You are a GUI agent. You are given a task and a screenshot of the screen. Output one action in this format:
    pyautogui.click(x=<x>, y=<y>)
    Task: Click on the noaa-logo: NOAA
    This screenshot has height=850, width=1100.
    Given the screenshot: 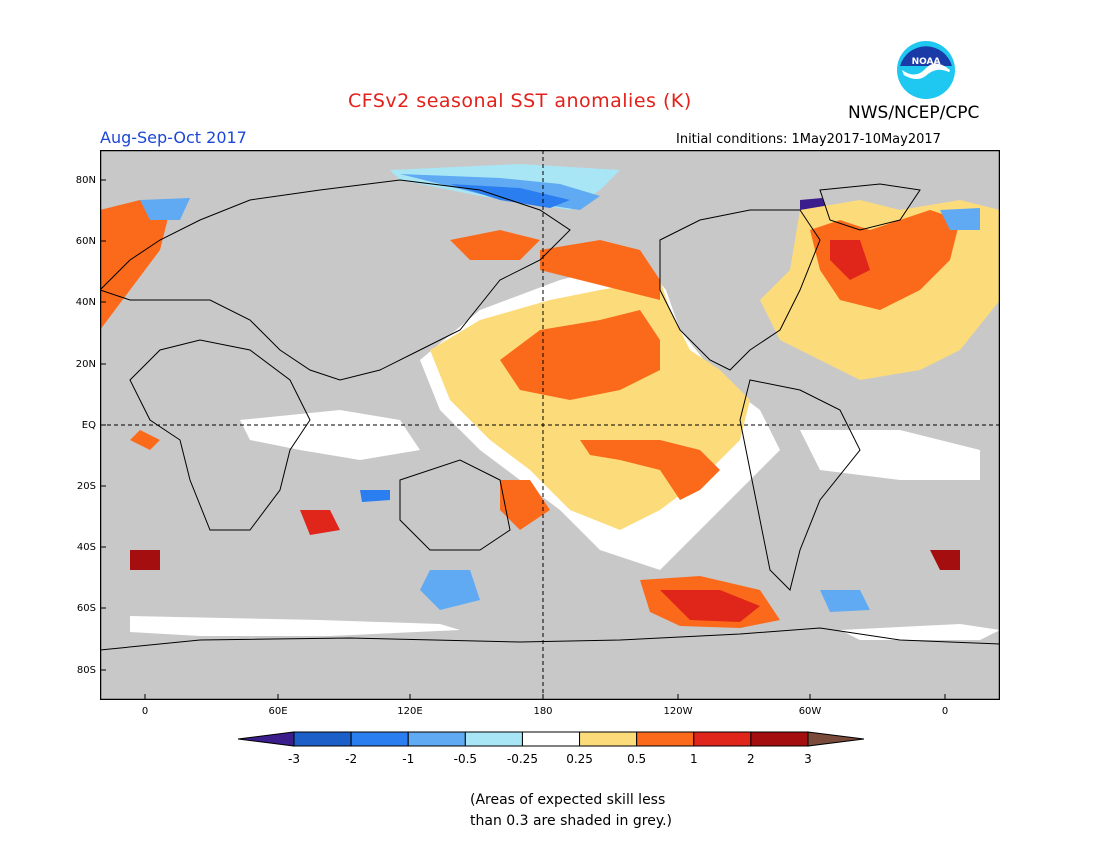 What is the action you would take?
    pyautogui.click(x=926, y=70)
    